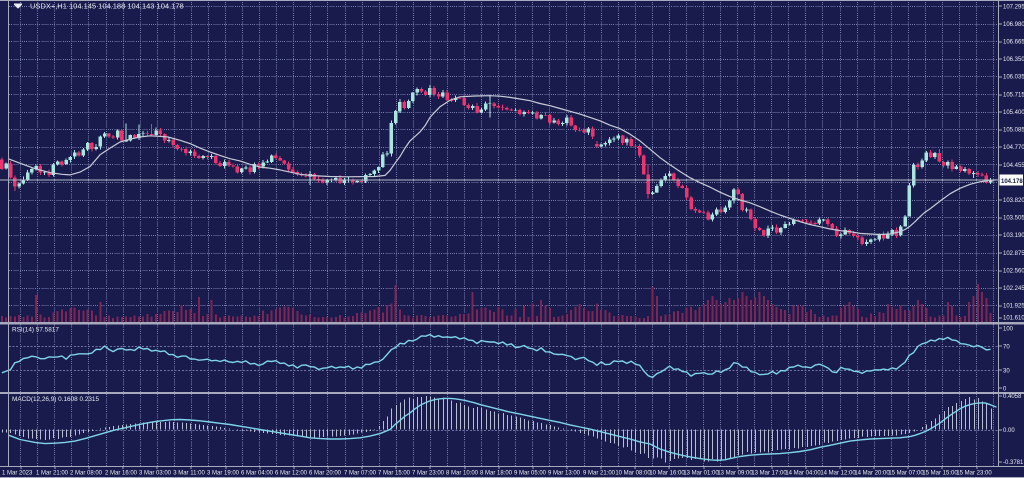 This screenshot has width=1024, height=478. I want to click on svg-text: 6 Mar 12:00, so click(291, 473).